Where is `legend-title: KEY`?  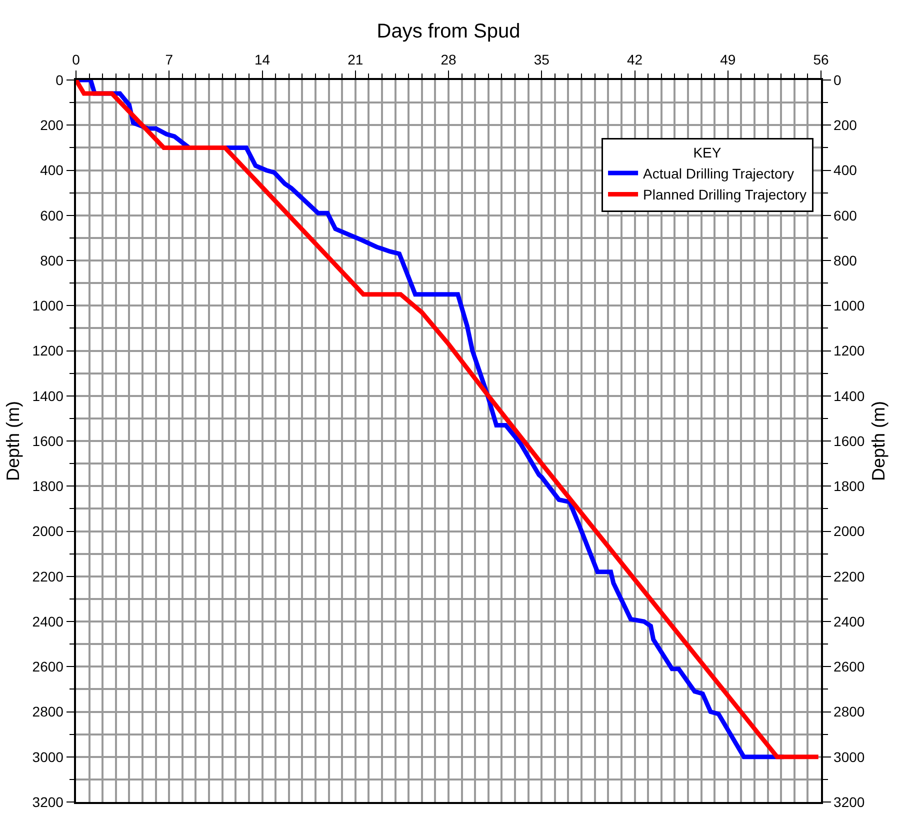 legend-title: KEY is located at coordinates (707, 152).